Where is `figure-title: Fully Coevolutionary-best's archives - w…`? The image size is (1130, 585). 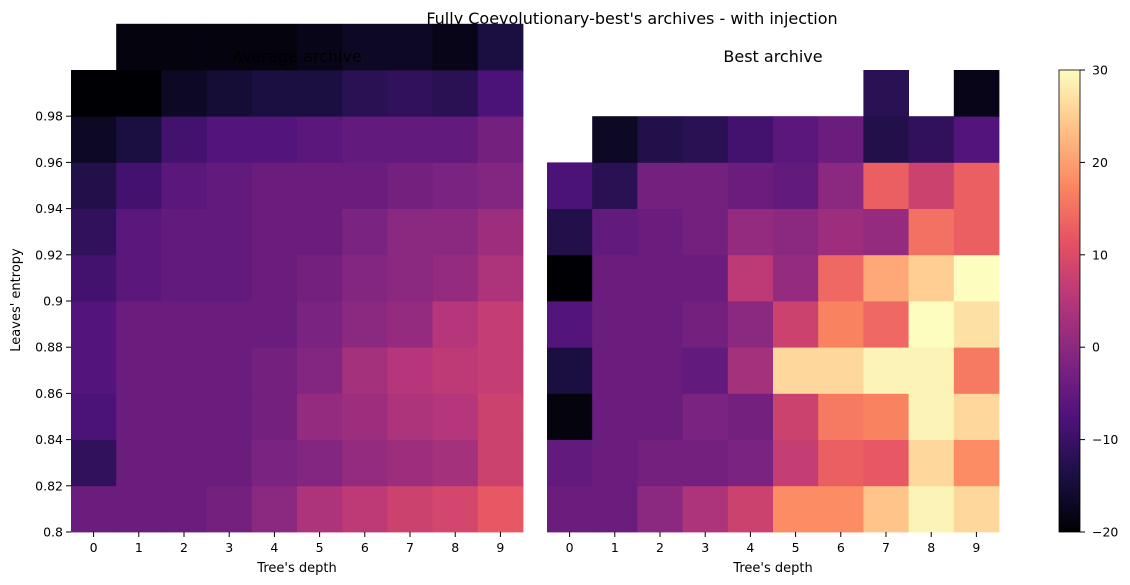
figure-title: Fully Coevolutionary-best's archives - w… is located at coordinates (631, 18).